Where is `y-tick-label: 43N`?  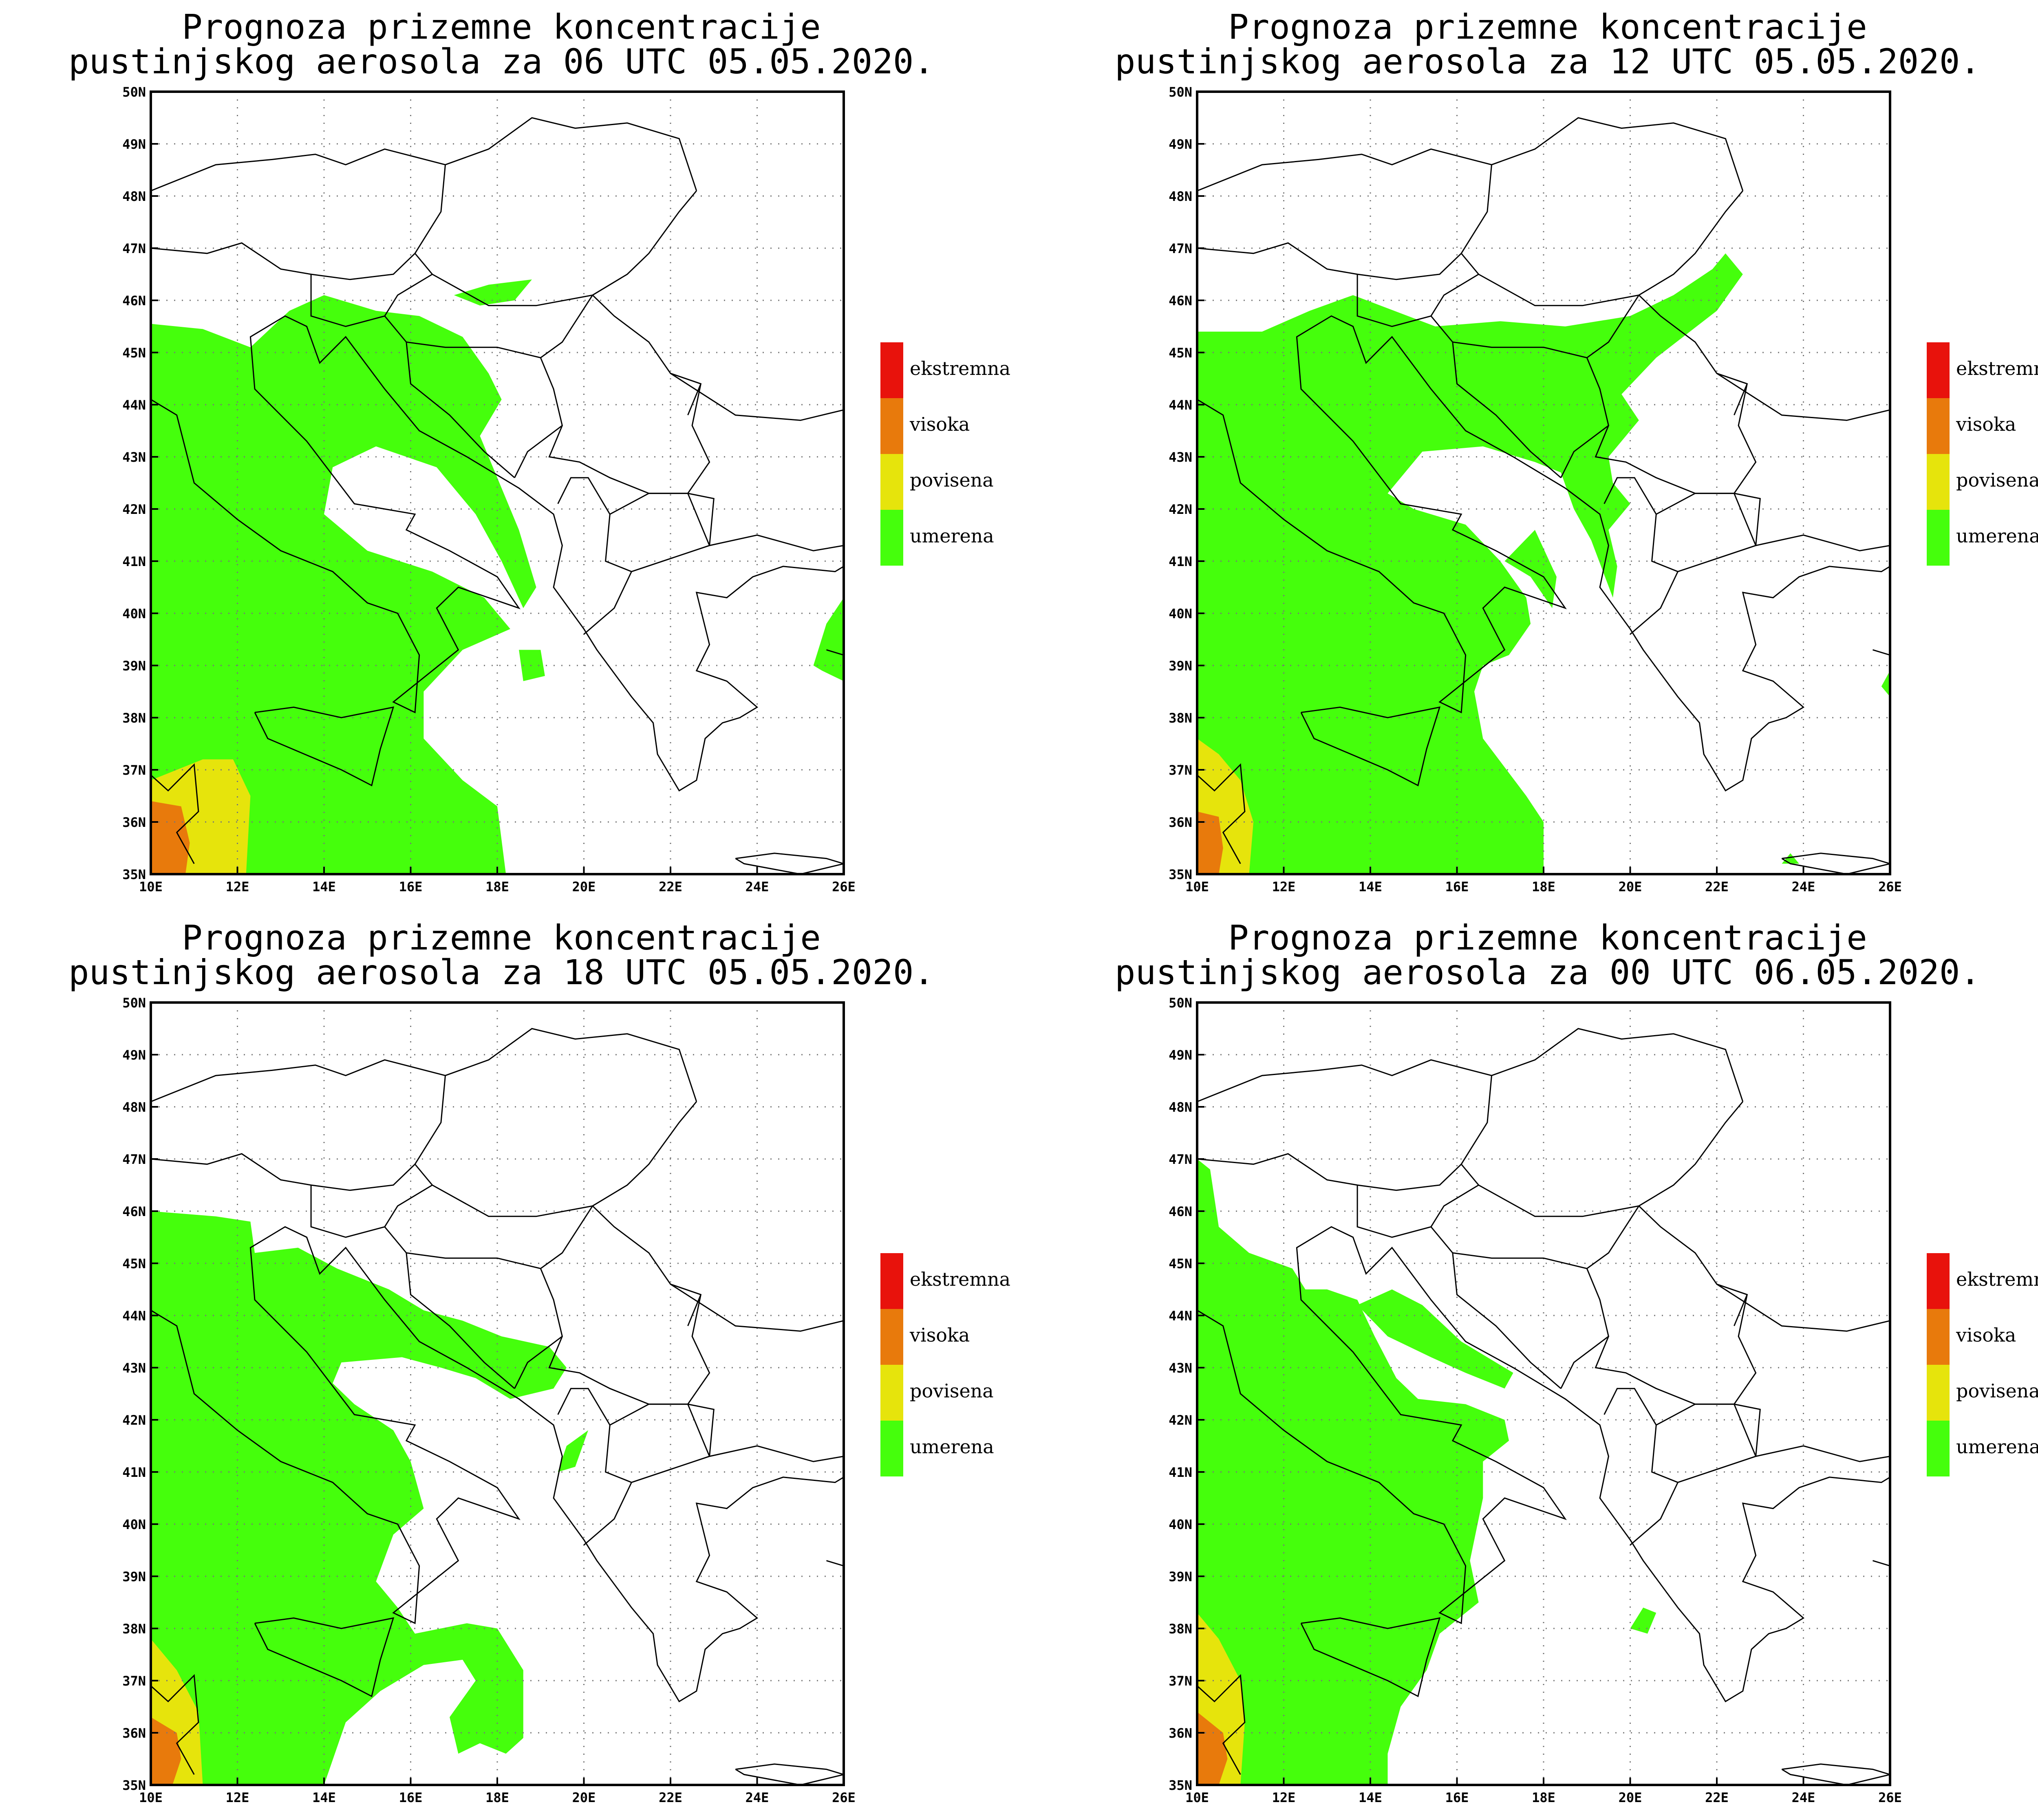
y-tick-label: 43N is located at coordinates (1181, 457).